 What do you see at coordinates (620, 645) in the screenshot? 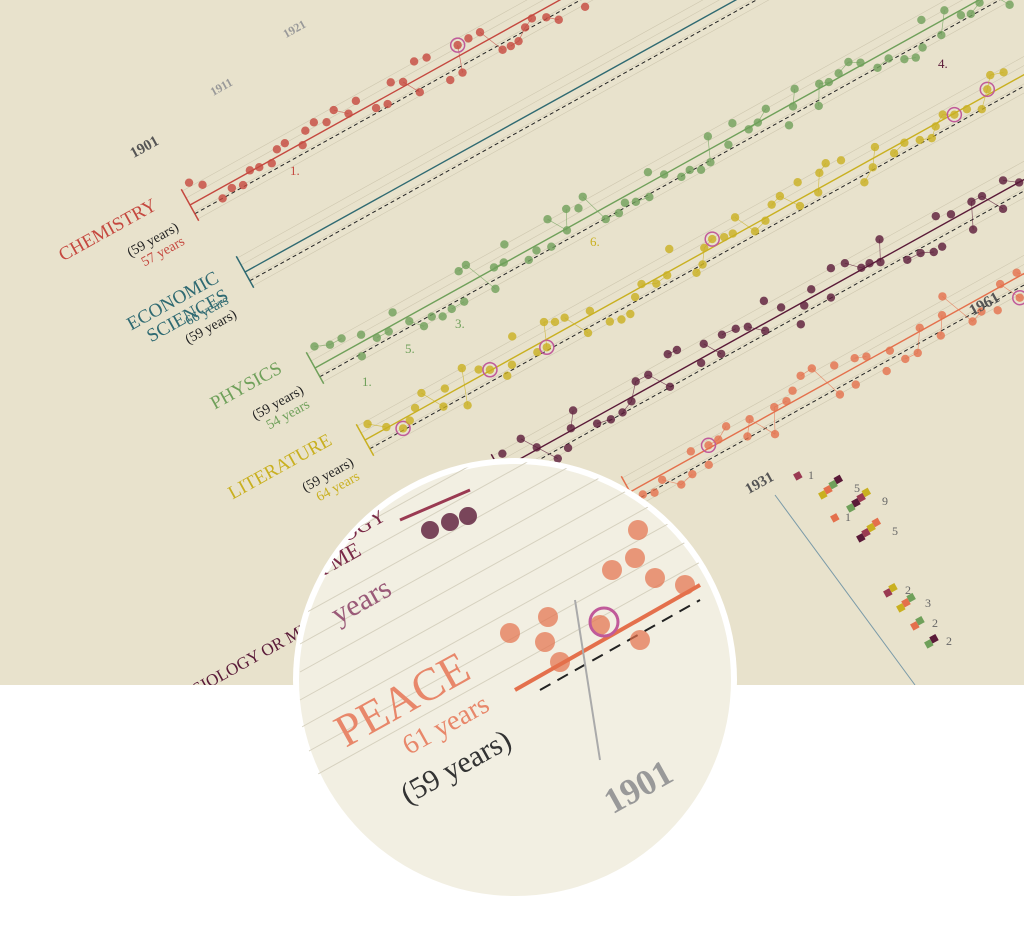
I see `lens-overall` at bounding box center [620, 645].